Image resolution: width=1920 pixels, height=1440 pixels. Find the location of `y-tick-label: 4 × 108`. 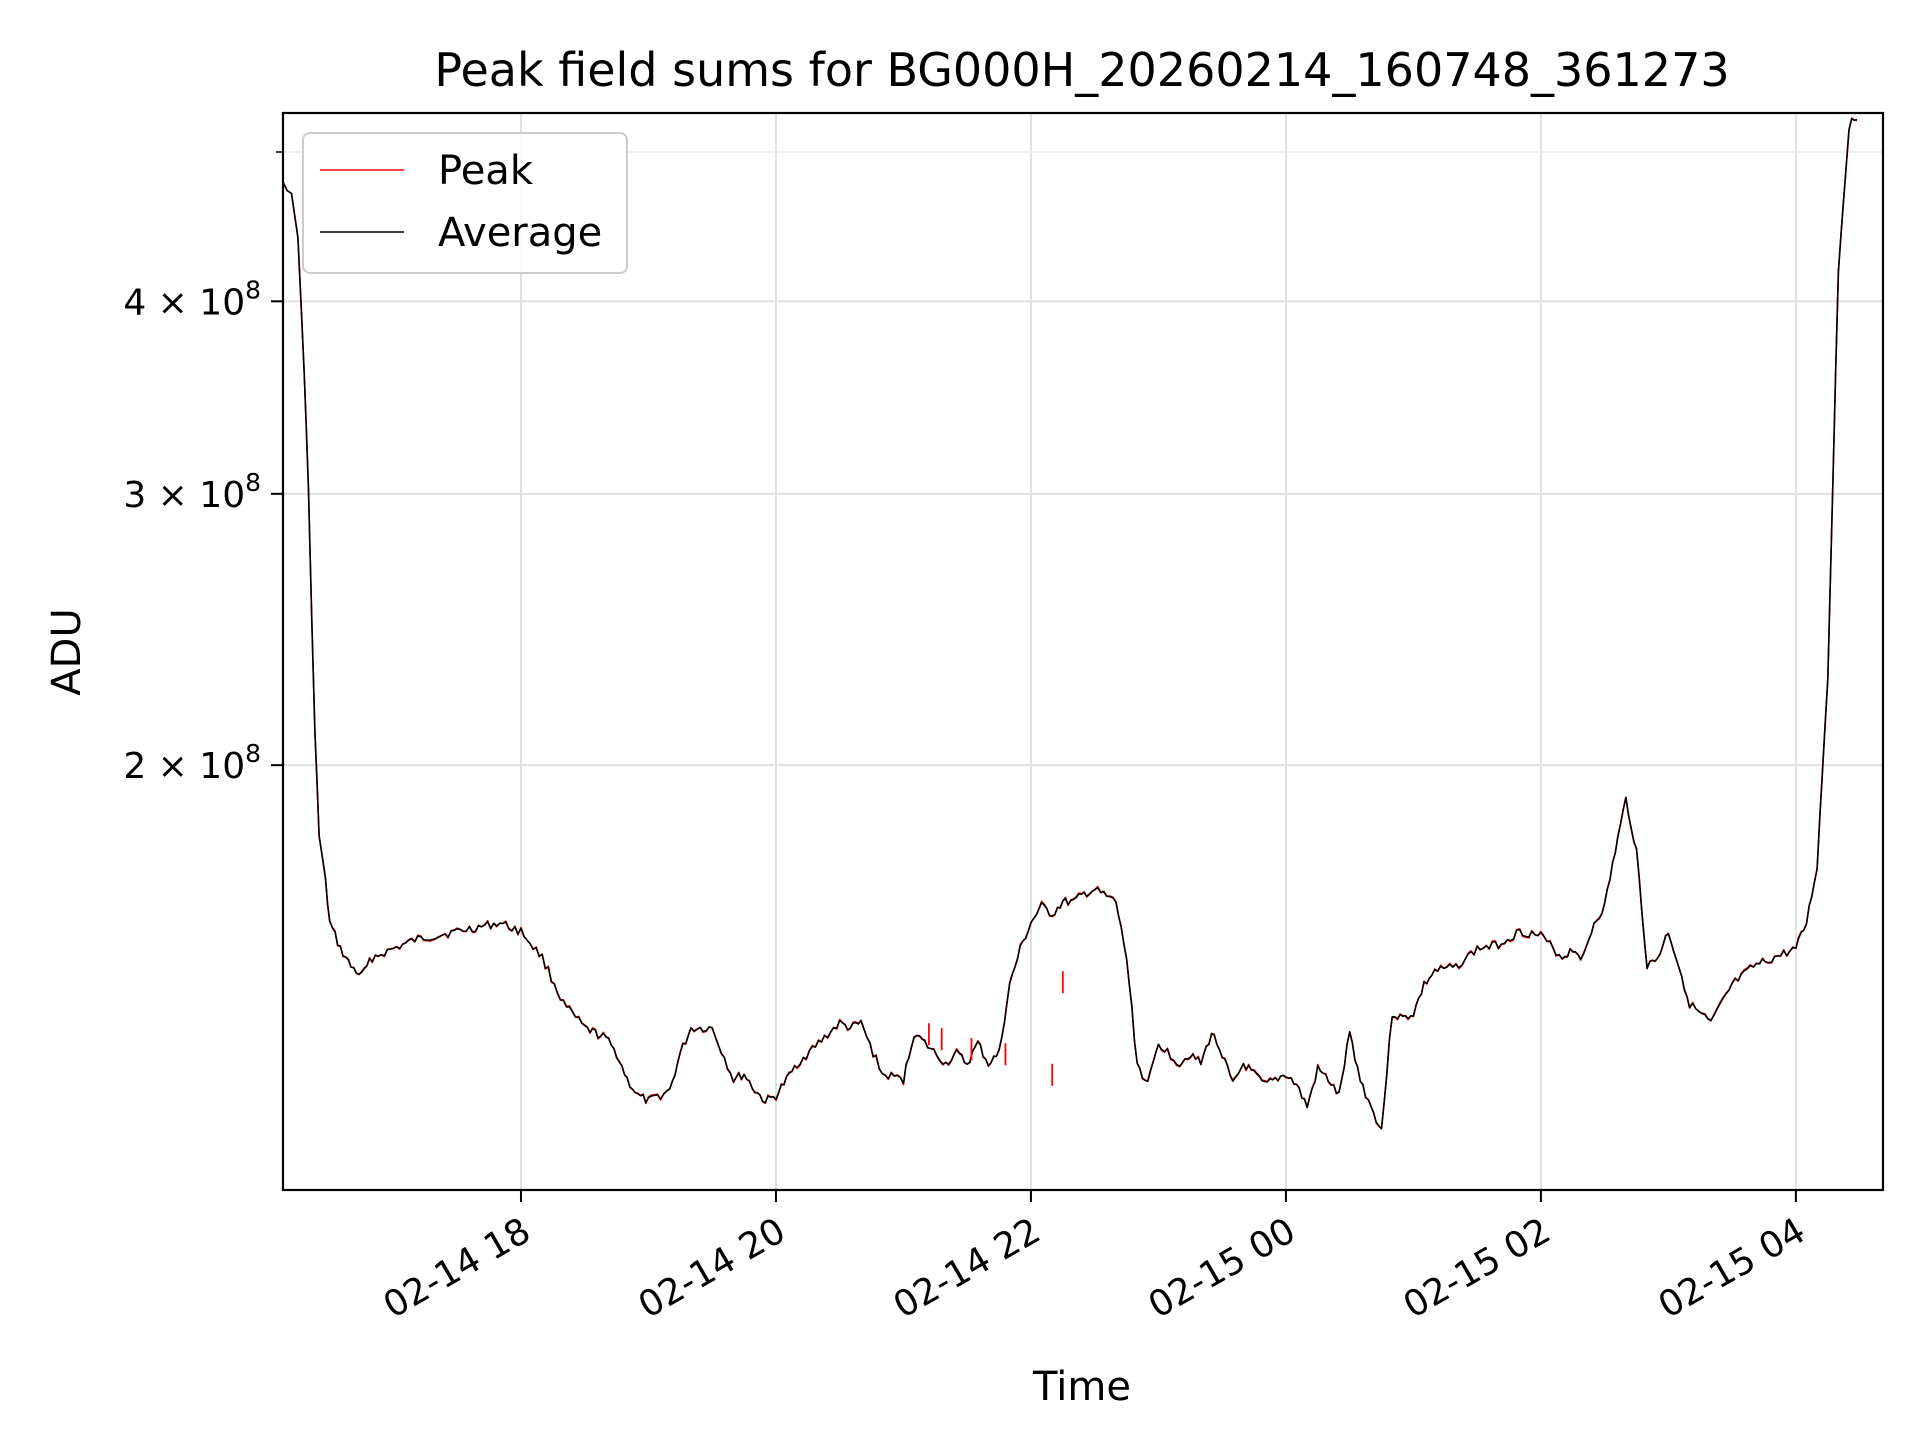

y-tick-label: 4 × 108 is located at coordinates (192, 299).